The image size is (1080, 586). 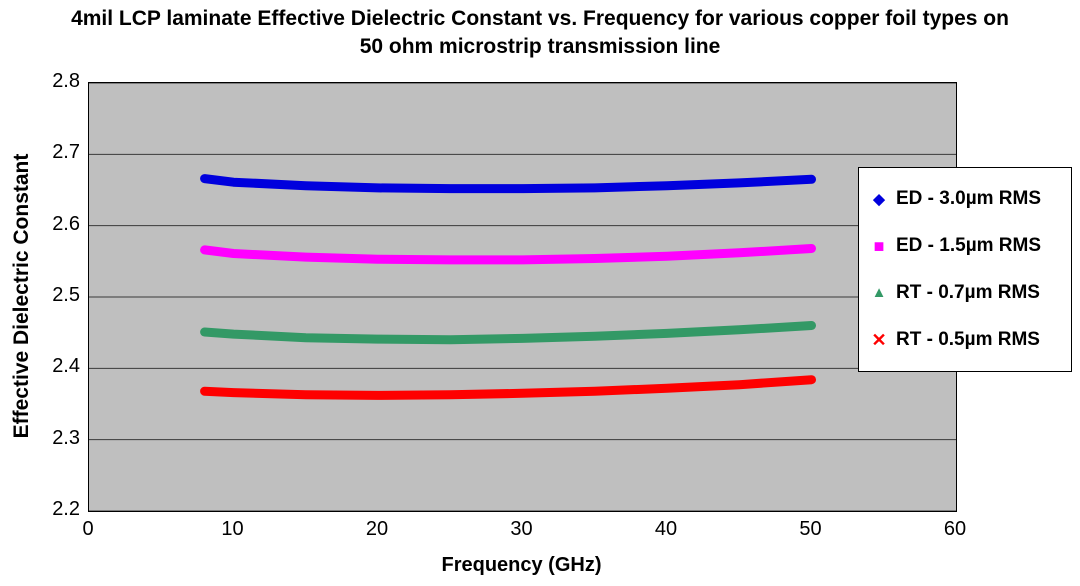 I want to click on x-axis-label: Frequency (GHz), so click(x=521, y=565).